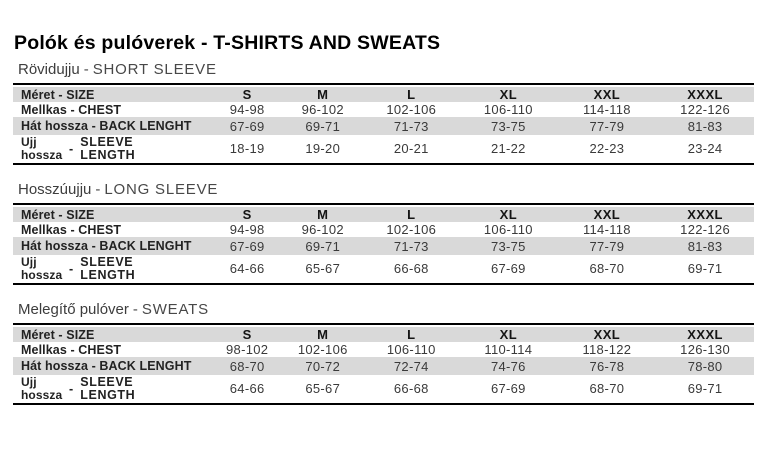  Describe the element at coordinates (705, 349) in the screenshot. I see `chest-value: 126-130` at that location.